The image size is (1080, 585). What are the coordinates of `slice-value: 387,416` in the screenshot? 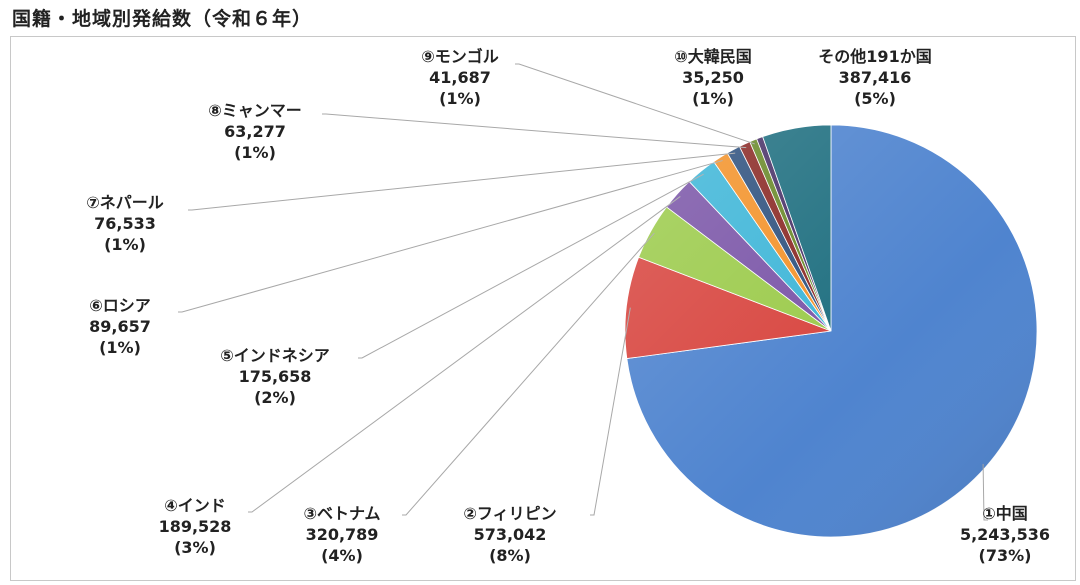 It's located at (875, 77).